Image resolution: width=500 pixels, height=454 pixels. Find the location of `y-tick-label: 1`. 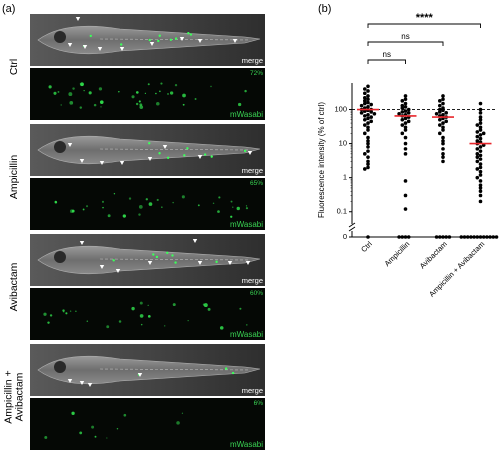

y-tick-label: 1 is located at coordinates (345, 177).